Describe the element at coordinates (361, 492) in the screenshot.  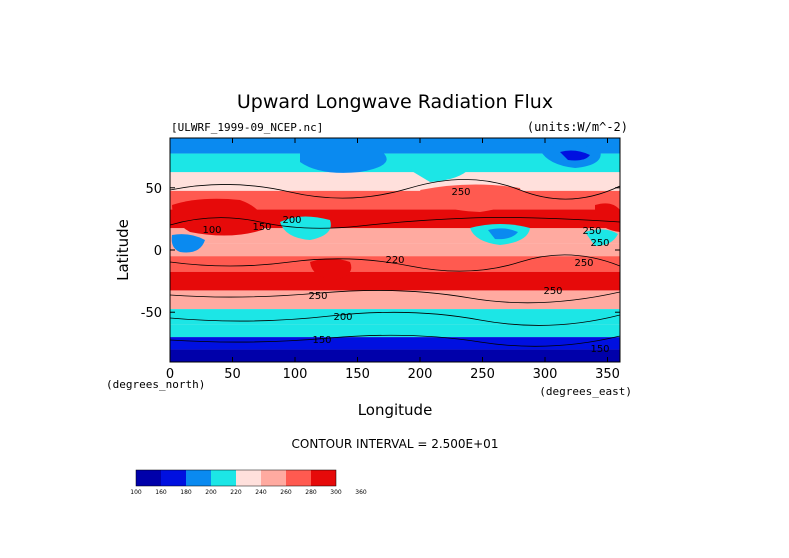
I see `colorbar-level-label: 360` at that location.